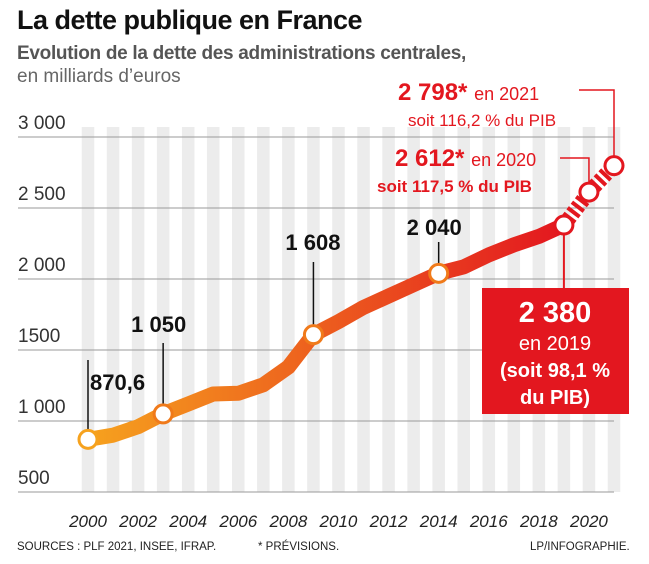 This screenshot has height=564, width=649. What do you see at coordinates (87, 521) in the screenshot?
I see `x-tick-label: 2000` at bounding box center [87, 521].